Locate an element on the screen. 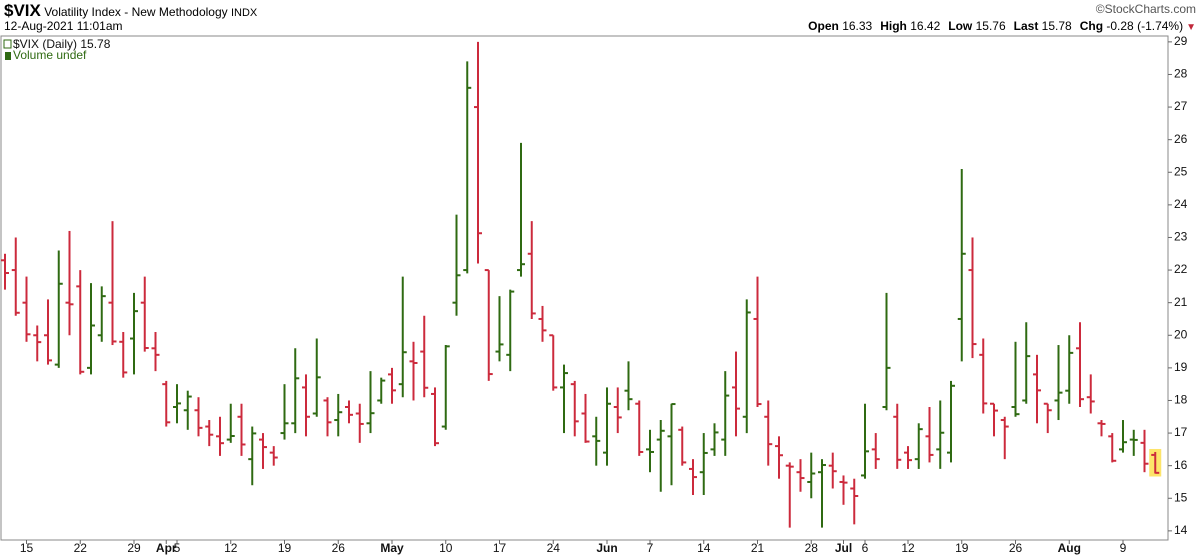 This screenshot has width=1200, height=556. x-tick-label: 17 is located at coordinates (500, 548).